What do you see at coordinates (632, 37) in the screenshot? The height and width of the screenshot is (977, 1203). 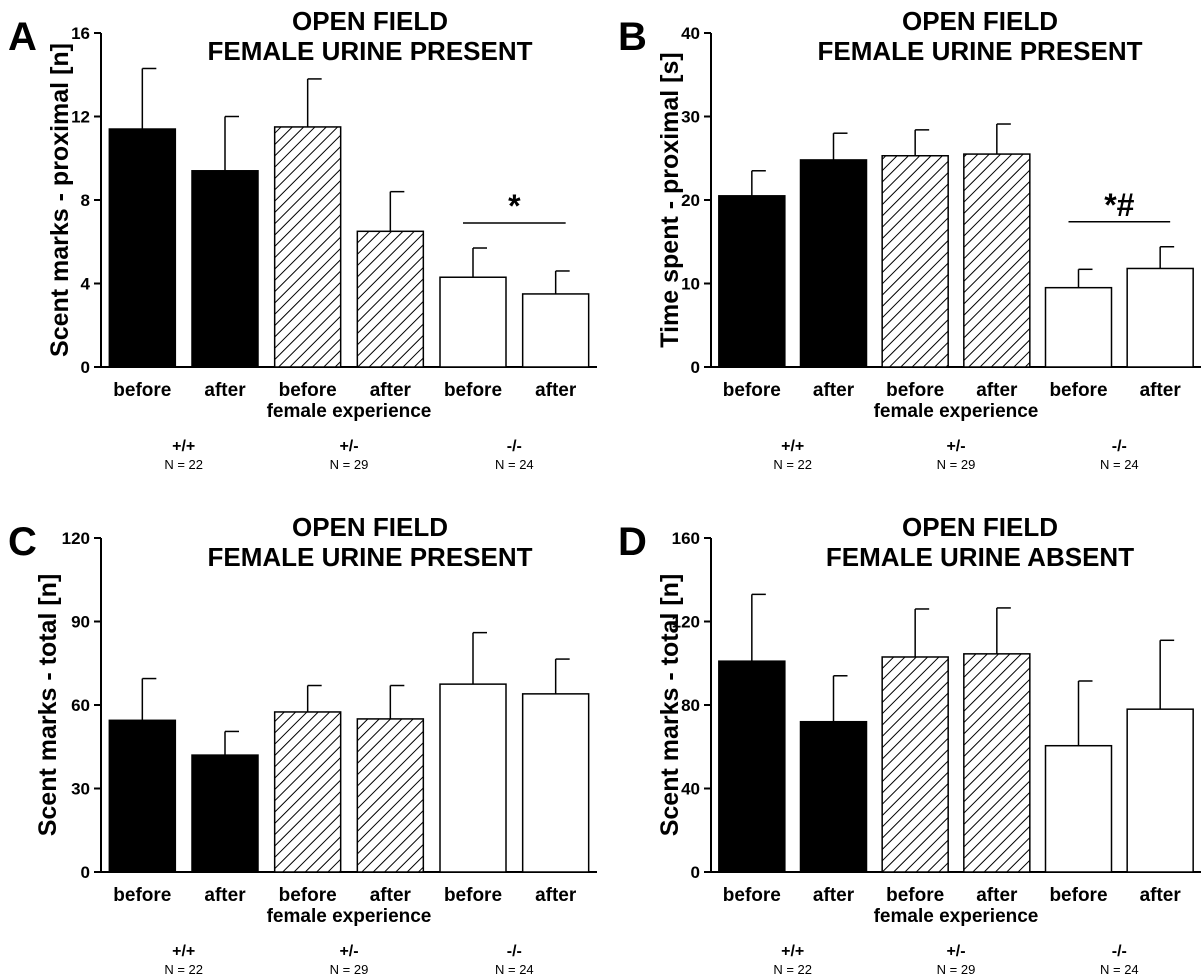 I see `panel-letter: B` at bounding box center [632, 37].